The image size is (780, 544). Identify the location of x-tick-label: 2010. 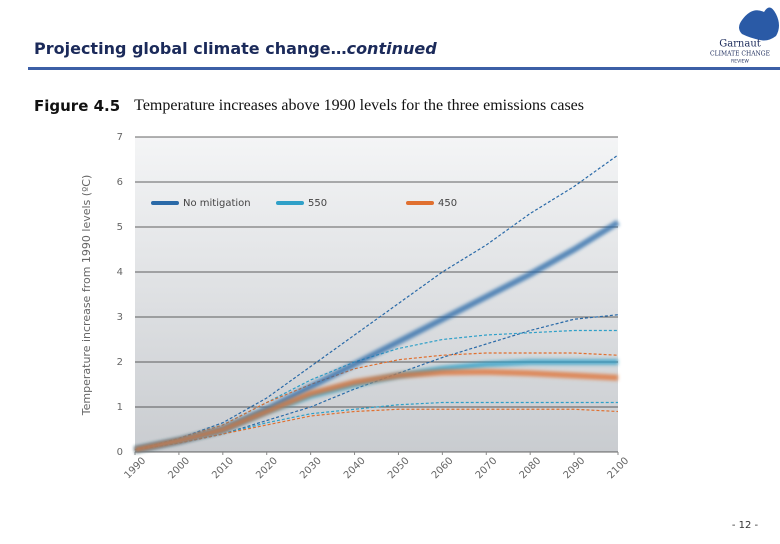
(223, 468).